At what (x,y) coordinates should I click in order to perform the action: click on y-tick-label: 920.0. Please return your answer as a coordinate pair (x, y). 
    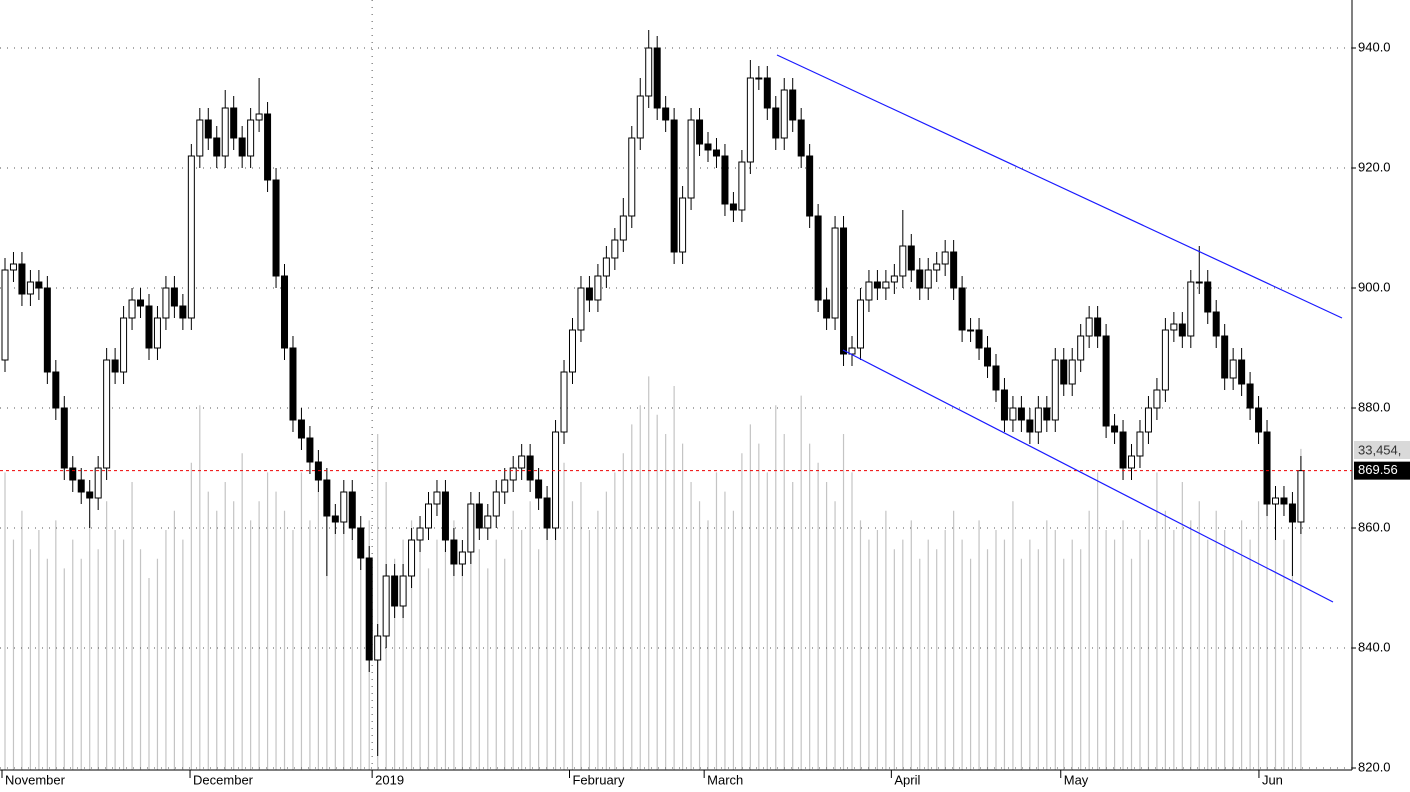
    Looking at the image, I should click on (1374, 166).